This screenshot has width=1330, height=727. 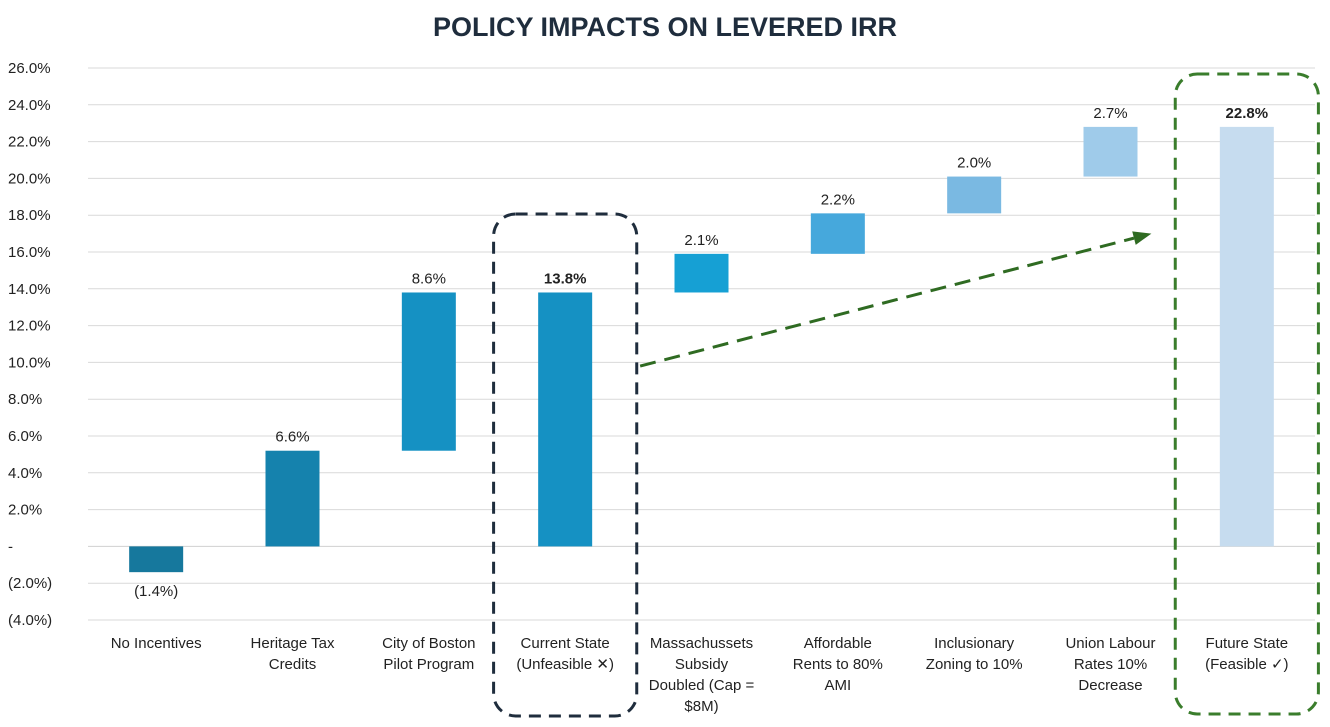 I want to click on category-label: Affordable Rents to 80% AMI, so click(x=838, y=664).